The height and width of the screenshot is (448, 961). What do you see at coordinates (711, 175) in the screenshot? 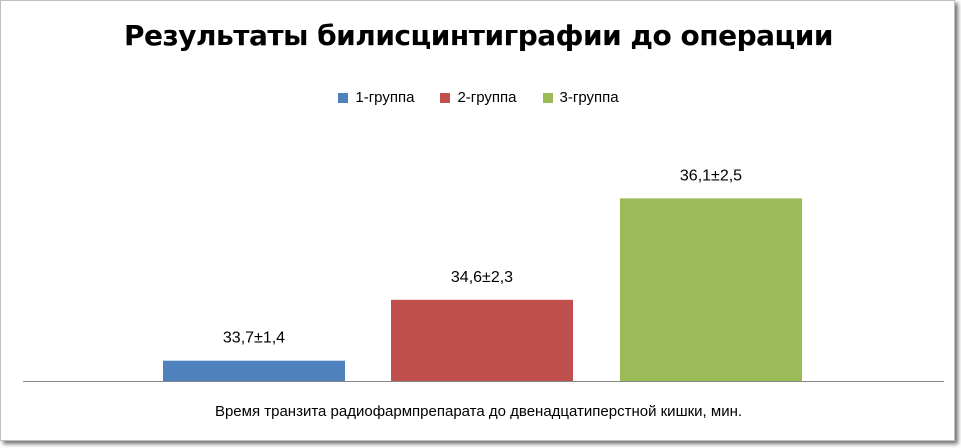
I see `data-label-group-3: 36,1±2,5` at bounding box center [711, 175].